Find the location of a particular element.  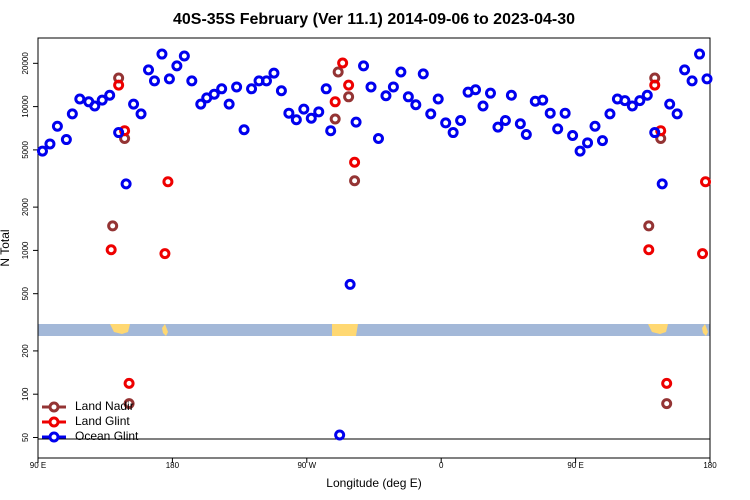

legend-label: Land Nadir is located at coordinates (104, 406).